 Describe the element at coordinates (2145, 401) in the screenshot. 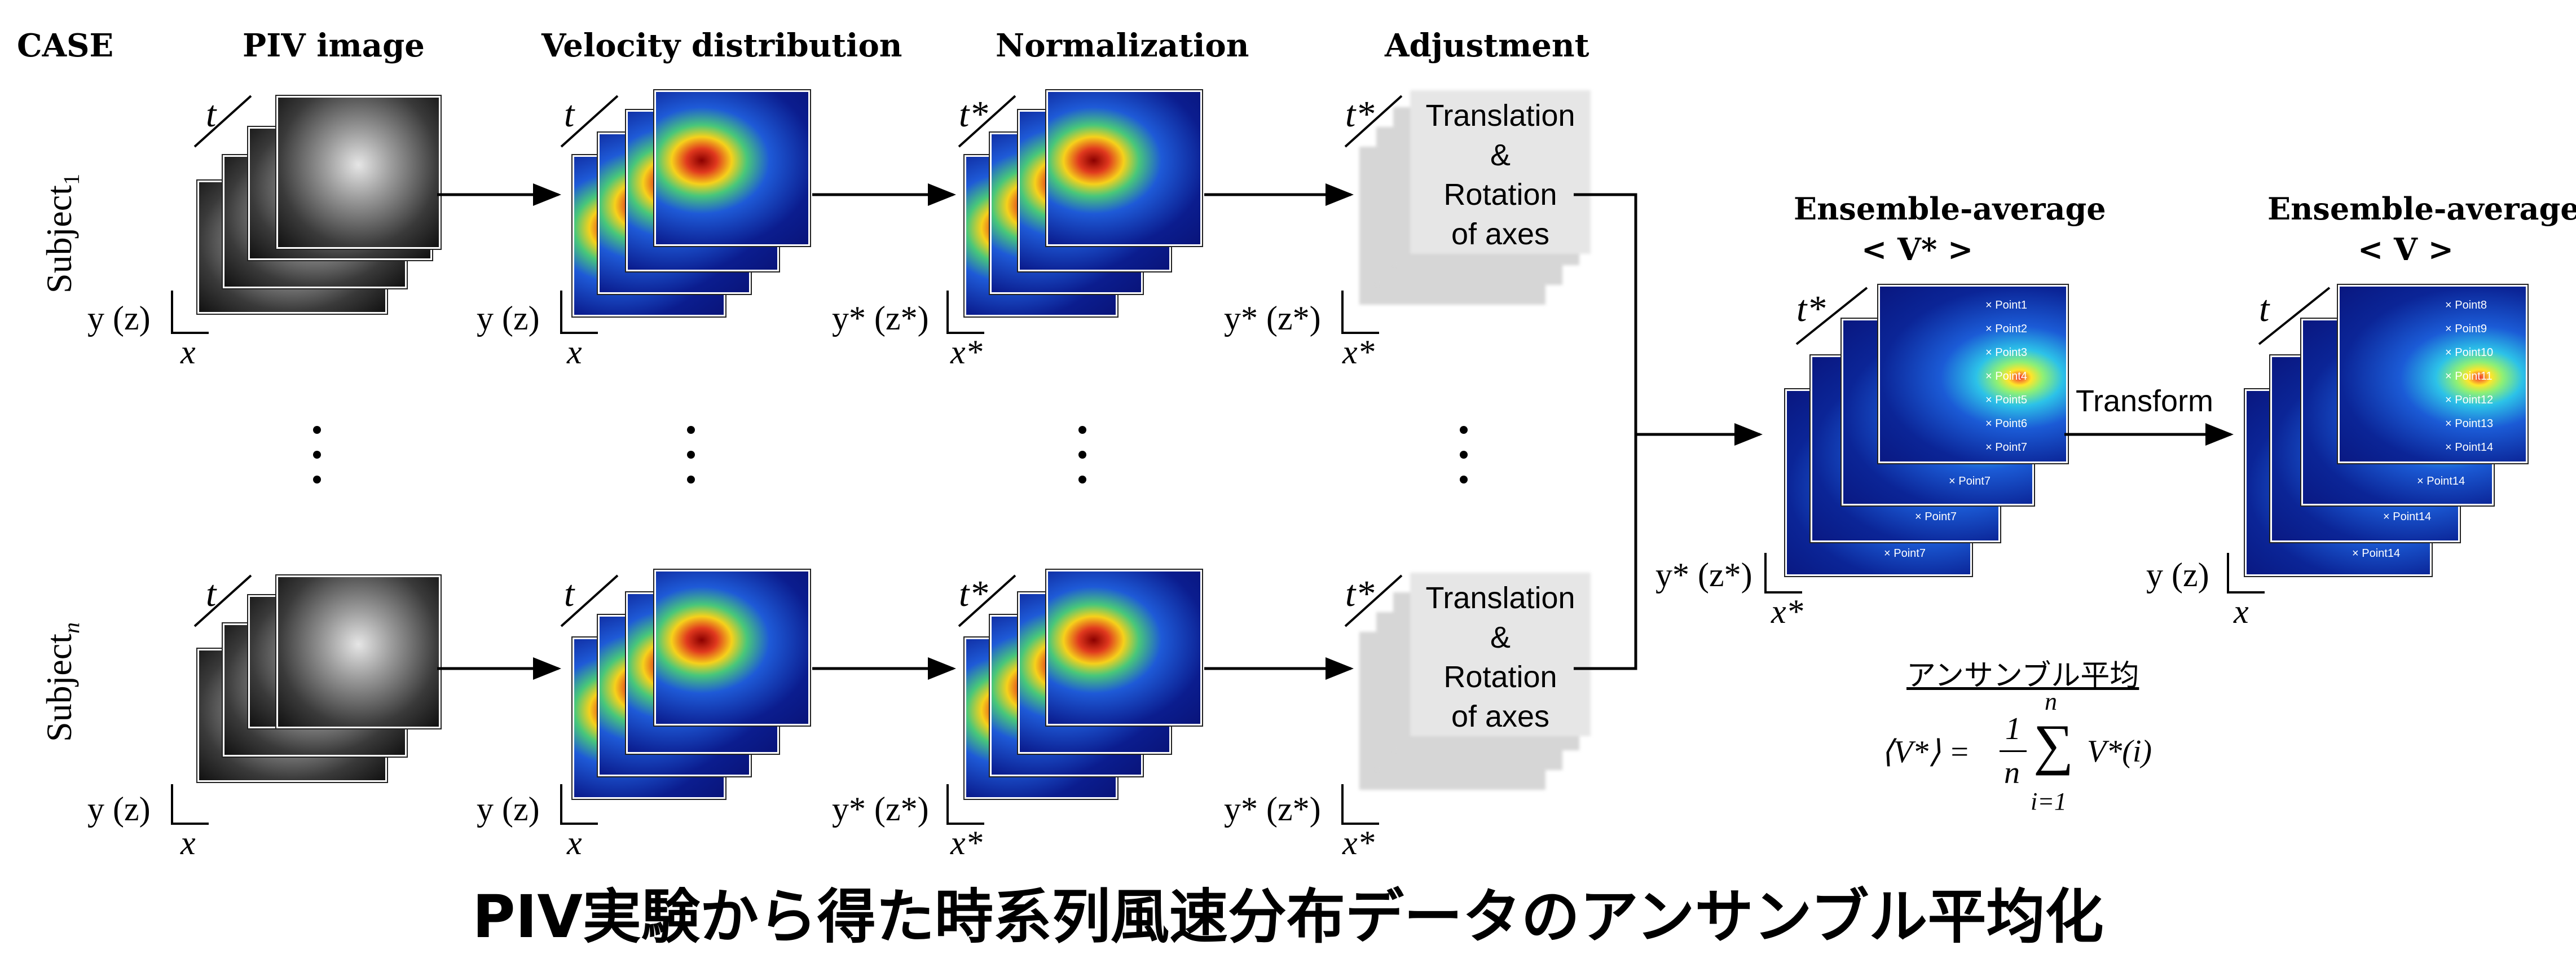

I see `transform-label: Transform` at that location.